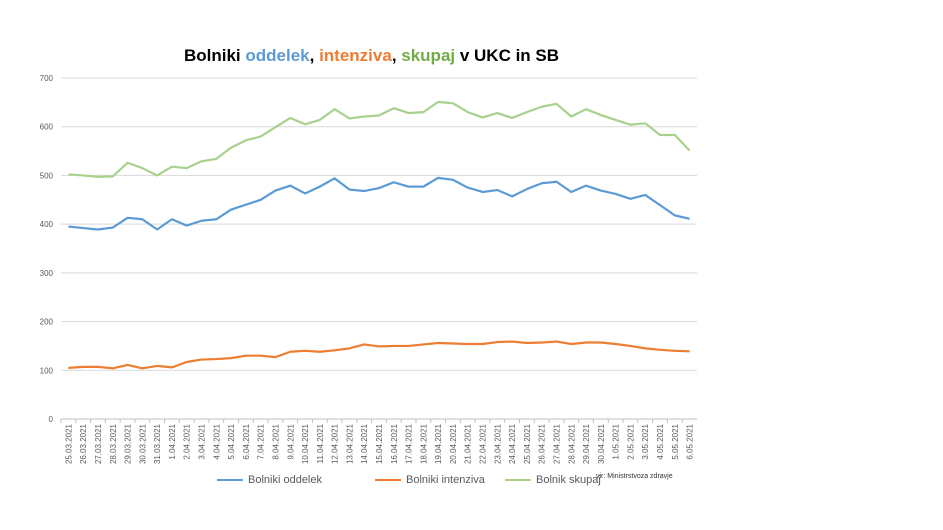 This screenshot has height=530, width=943. Describe the element at coordinates (246, 441) in the screenshot. I see `x-tick-label: 6.04.2021` at that location.